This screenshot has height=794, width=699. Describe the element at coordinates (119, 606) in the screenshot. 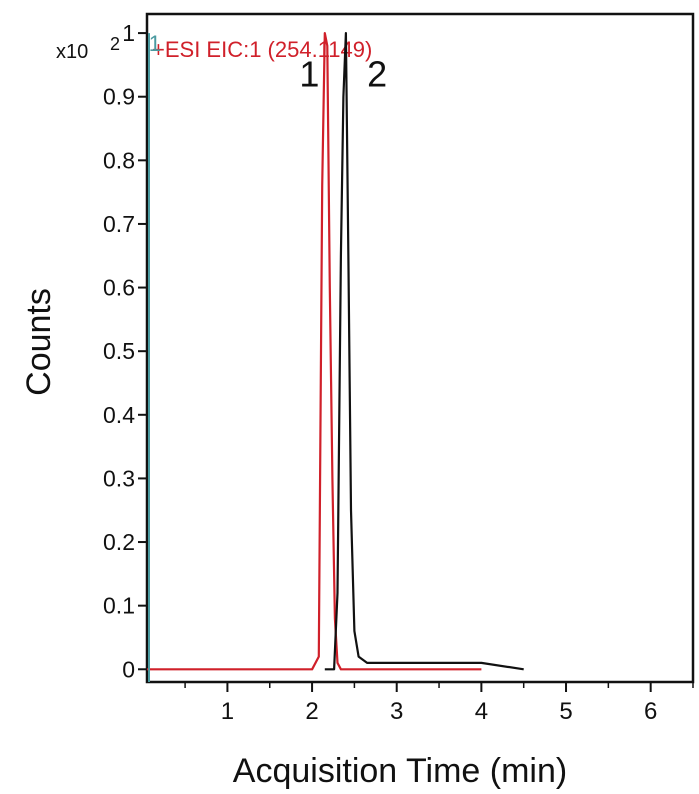

I see `y-tick-label: 0.1` at that location.